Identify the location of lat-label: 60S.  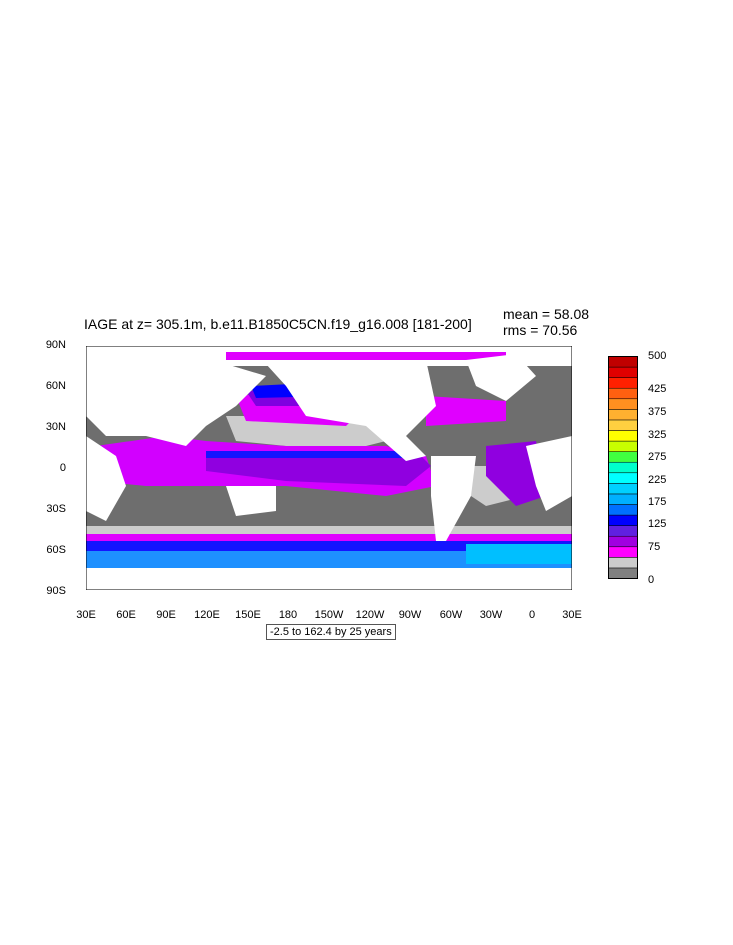
(56, 550).